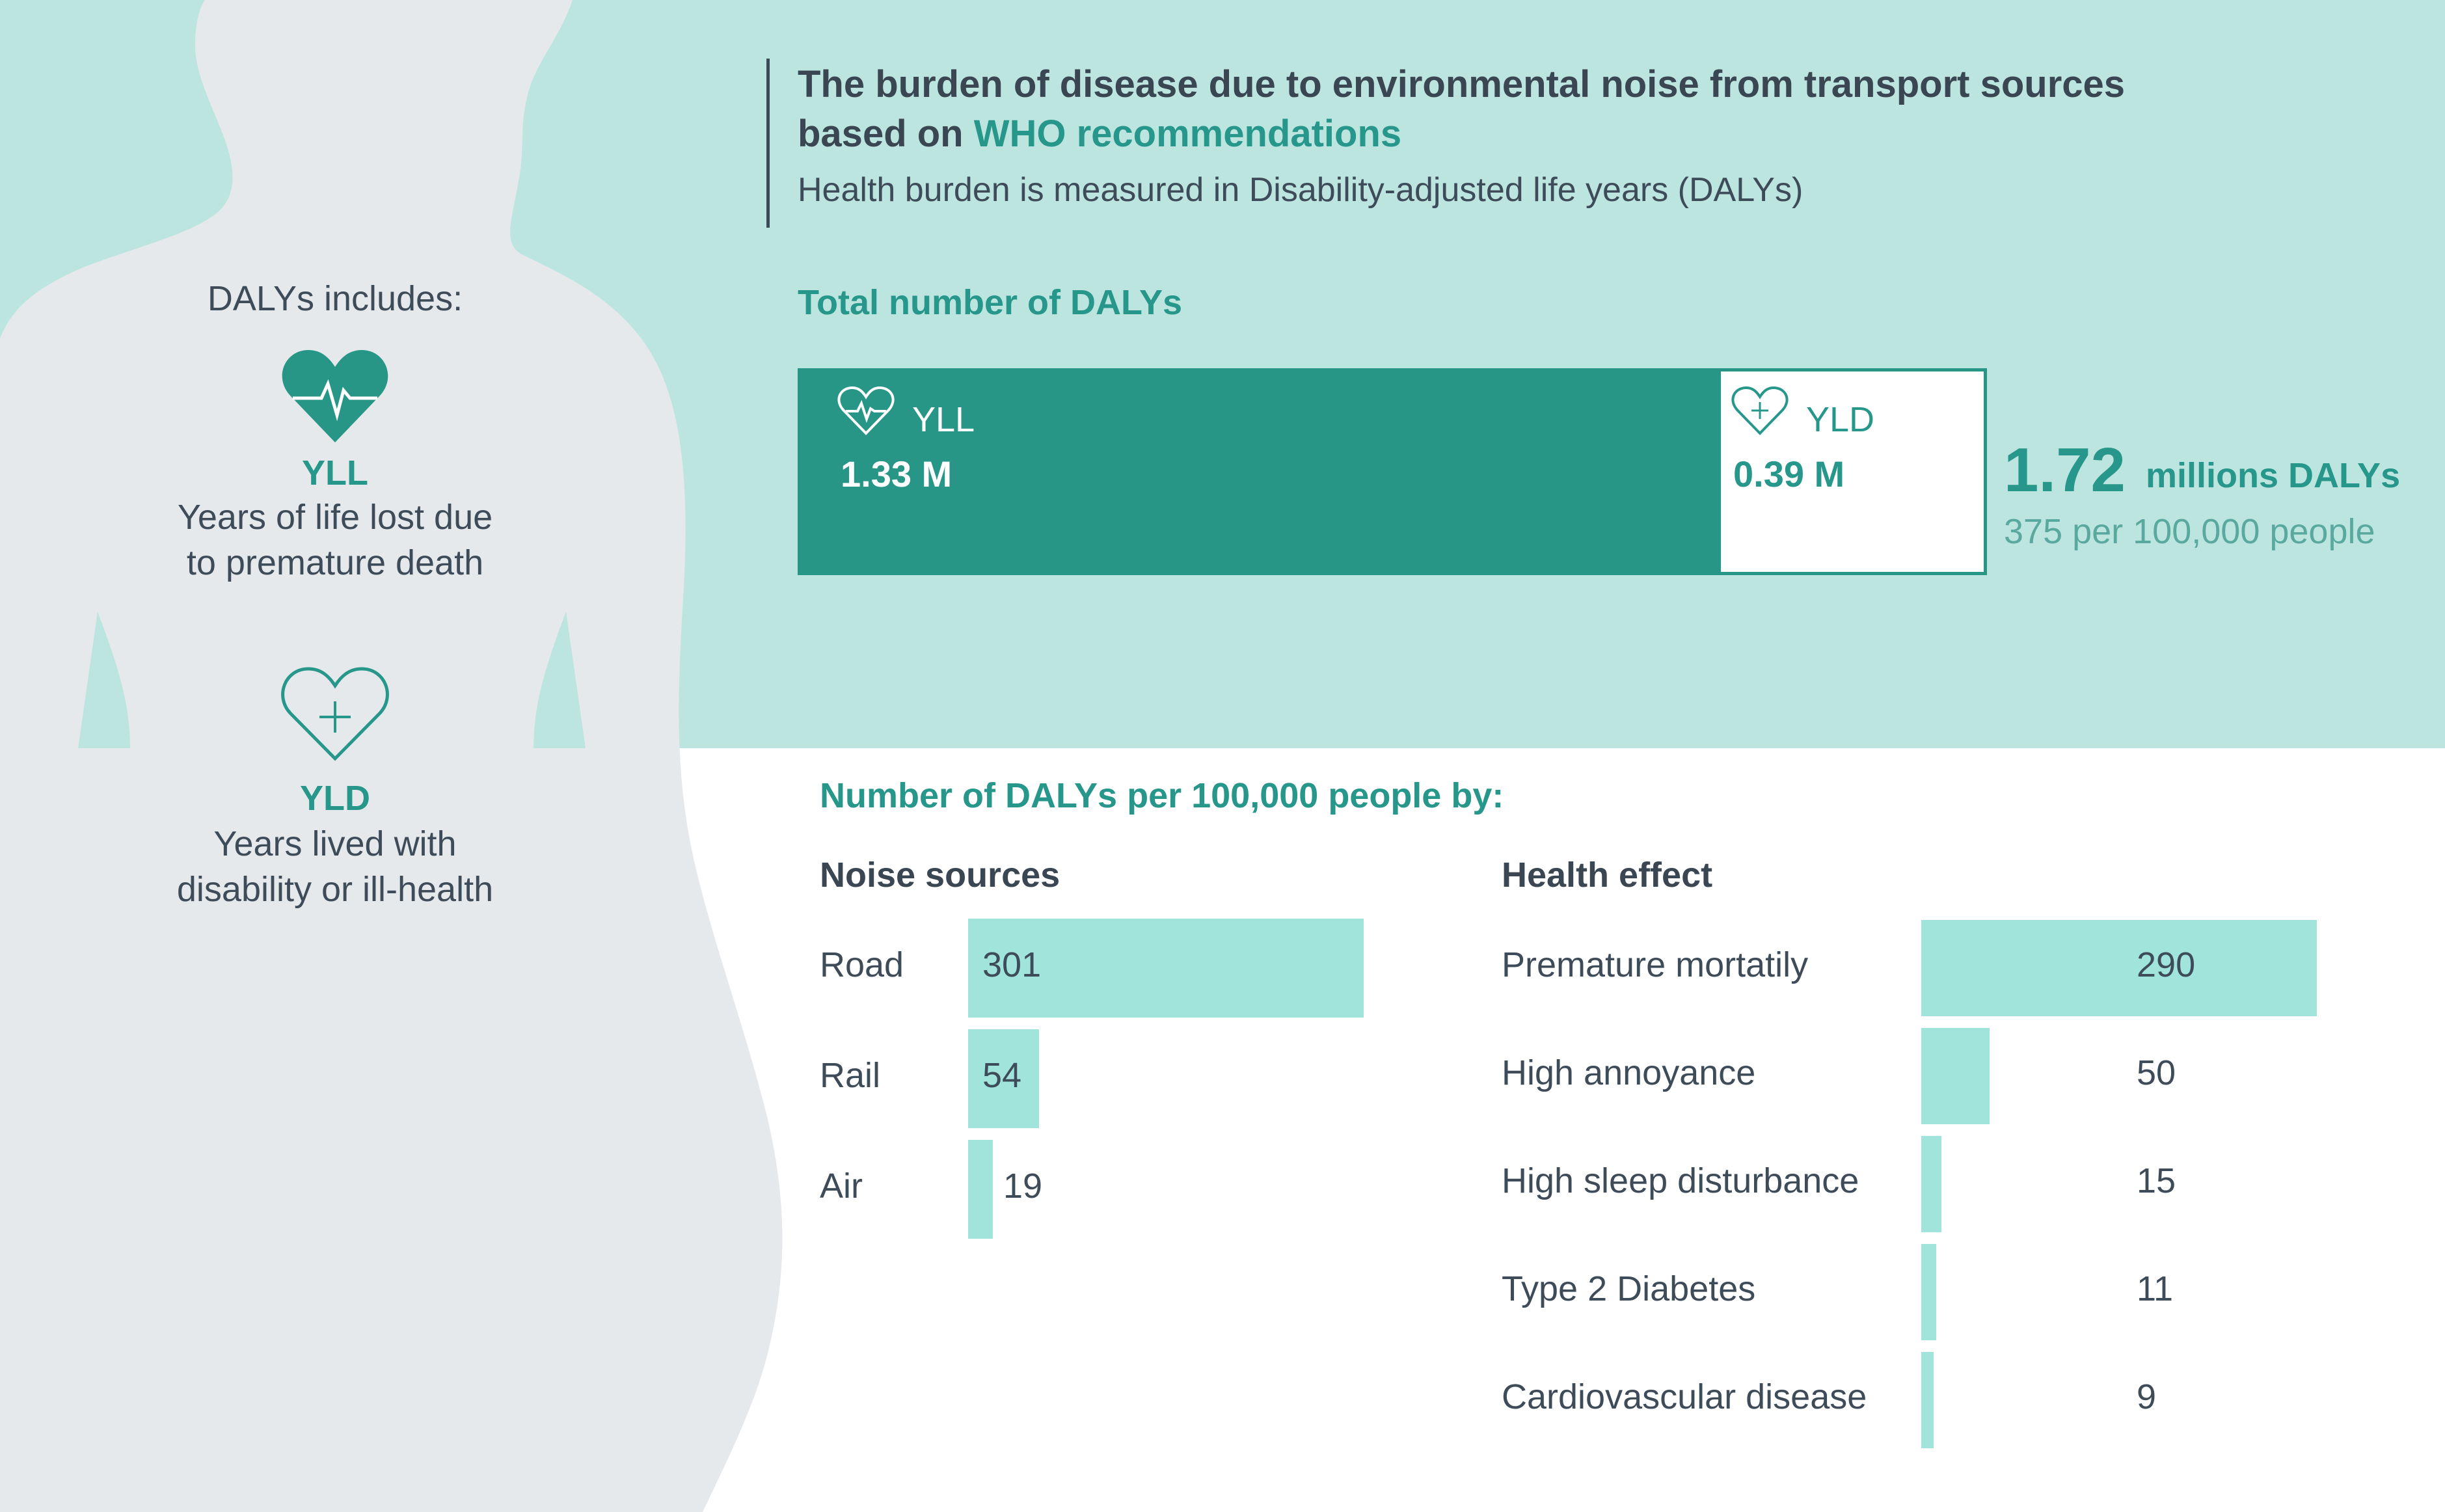 Image resolution: width=2445 pixels, height=1512 pixels. I want to click on bar-value-label: 54, so click(1002, 1075).